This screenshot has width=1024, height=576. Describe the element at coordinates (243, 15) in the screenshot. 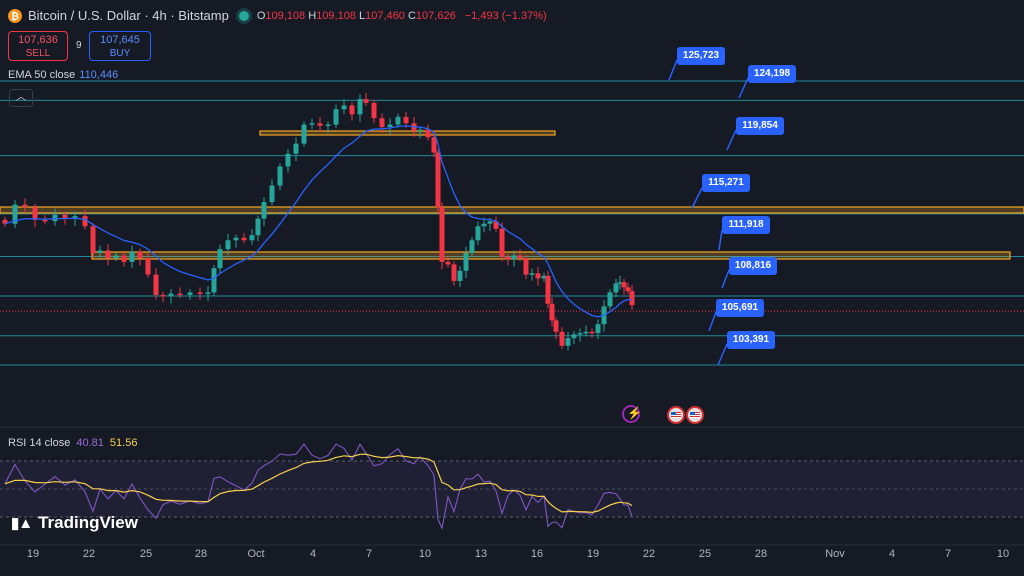

I see `market-status-icon` at that location.